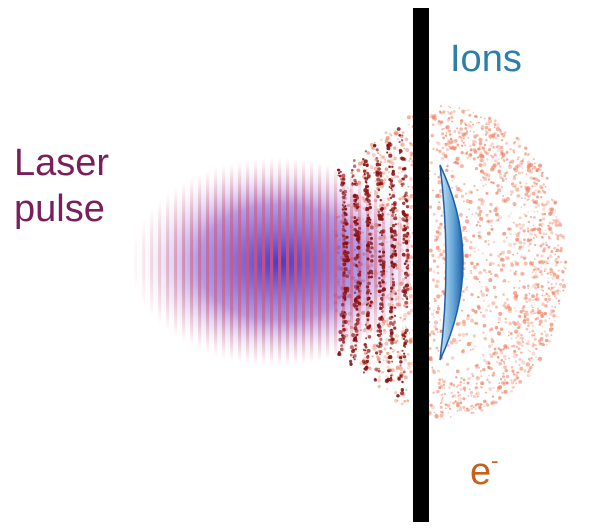 This screenshot has height=530, width=590. Describe the element at coordinates (421, 265) in the screenshot. I see `target-foil` at that location.